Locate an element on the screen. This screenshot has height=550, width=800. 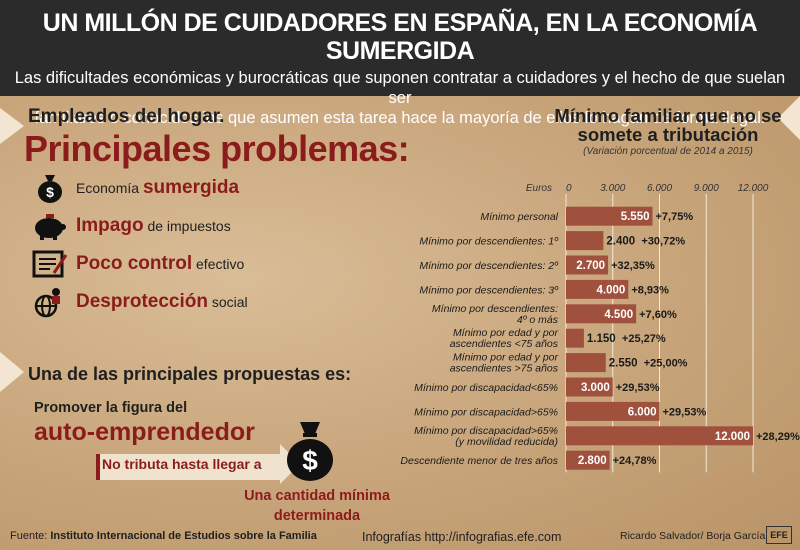
value-label: 3.000 is located at coordinates (595, 388).